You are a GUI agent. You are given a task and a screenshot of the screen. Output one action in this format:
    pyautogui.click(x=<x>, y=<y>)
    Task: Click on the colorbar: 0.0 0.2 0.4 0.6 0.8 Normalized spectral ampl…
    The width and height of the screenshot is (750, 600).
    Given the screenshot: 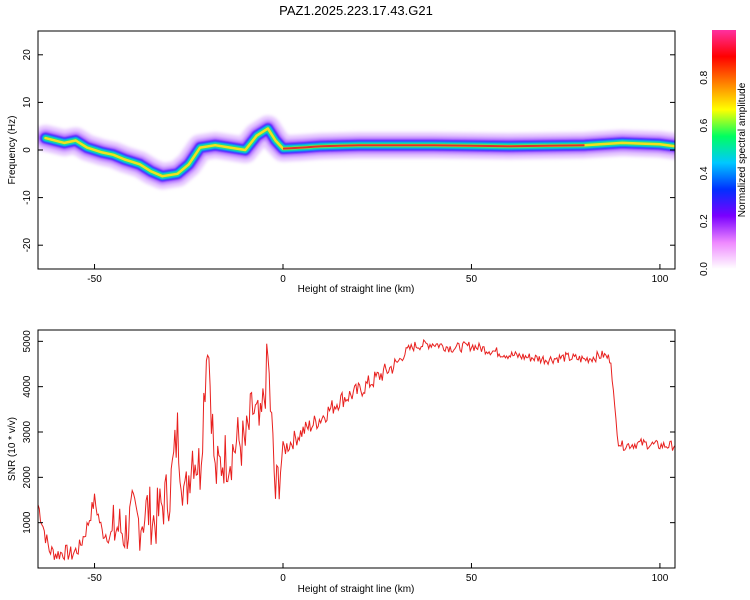 What is the action you would take?
    pyautogui.click(x=723, y=153)
    